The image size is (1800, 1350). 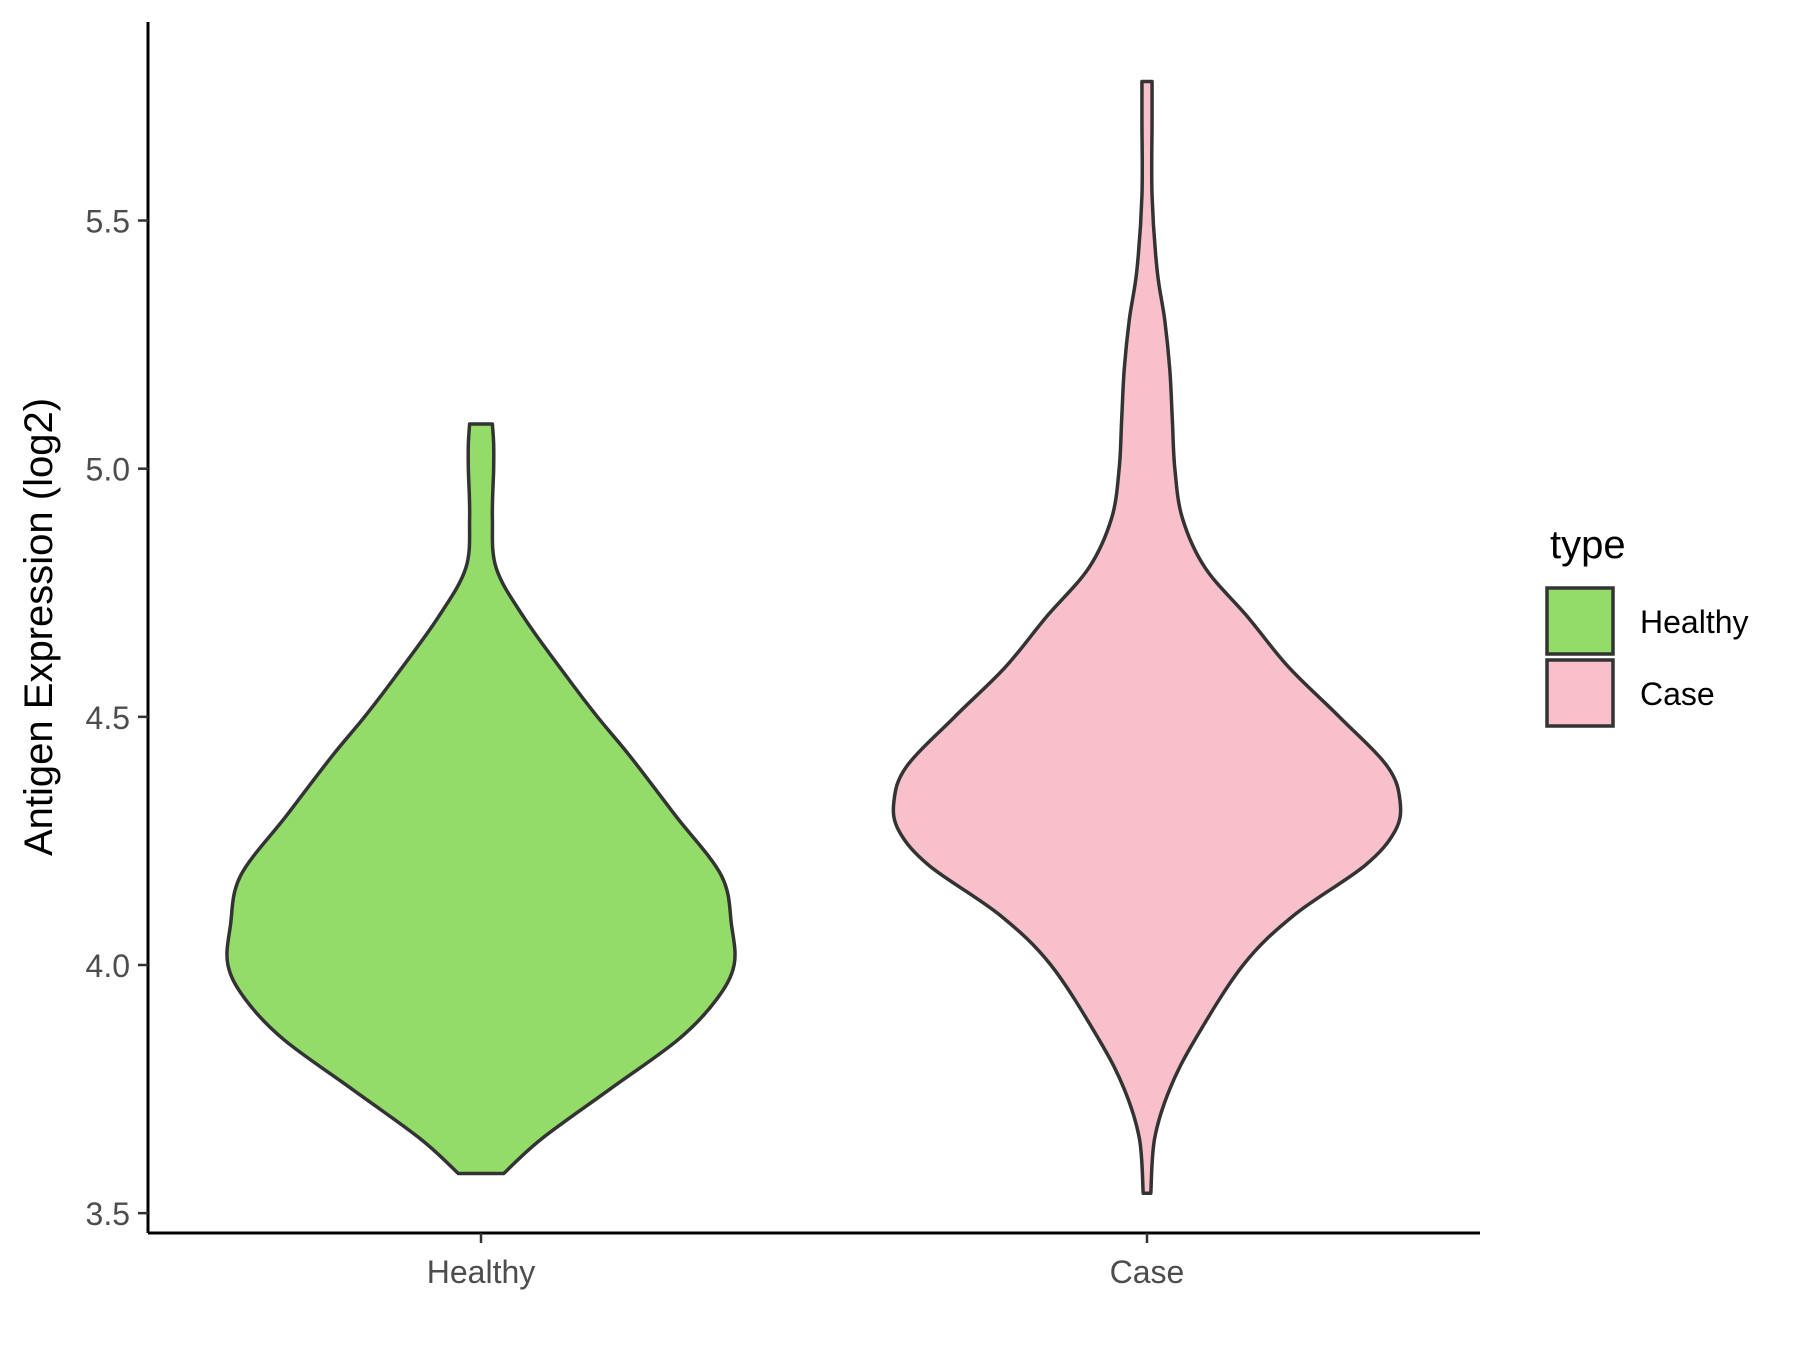 I want to click on y-tick-label-4-0: 4.0, so click(x=108, y=966).